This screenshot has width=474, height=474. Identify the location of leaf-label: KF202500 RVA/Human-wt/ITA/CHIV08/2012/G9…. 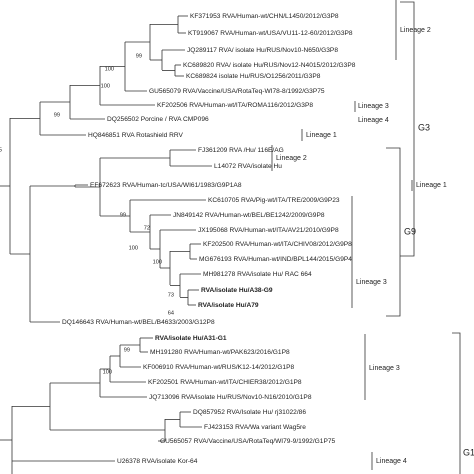
(277, 244).